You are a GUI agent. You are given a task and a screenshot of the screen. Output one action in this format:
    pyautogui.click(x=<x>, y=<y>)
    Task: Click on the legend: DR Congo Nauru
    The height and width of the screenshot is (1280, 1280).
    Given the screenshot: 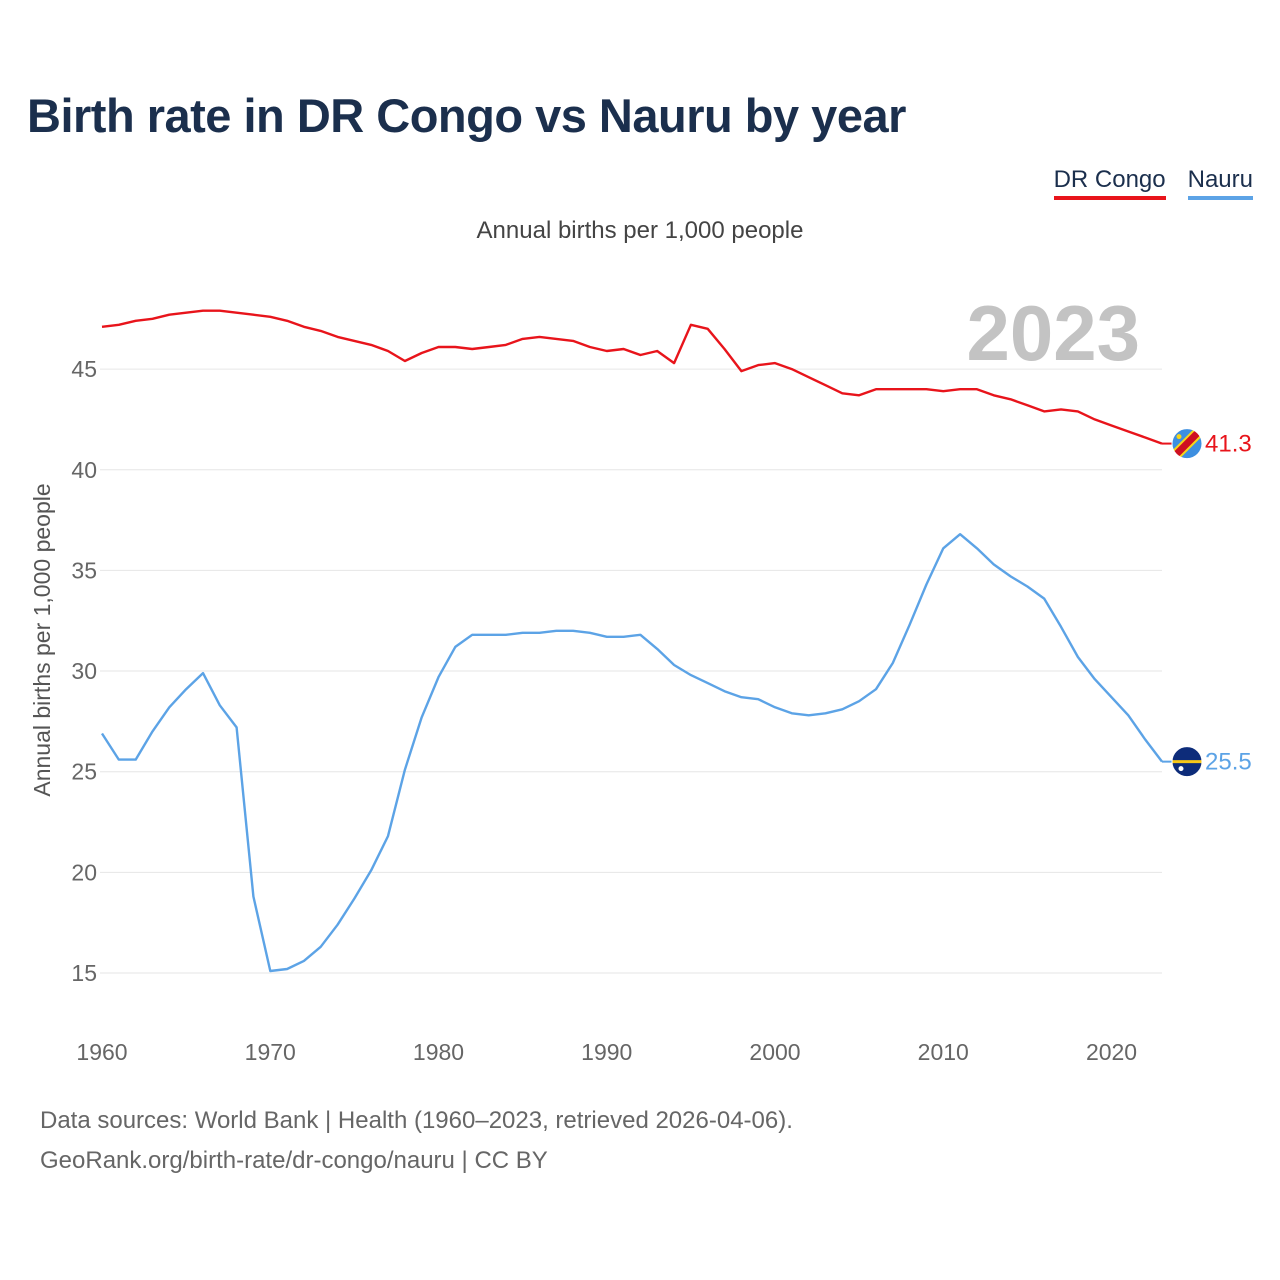 What is the action you would take?
    pyautogui.click(x=1153, y=183)
    